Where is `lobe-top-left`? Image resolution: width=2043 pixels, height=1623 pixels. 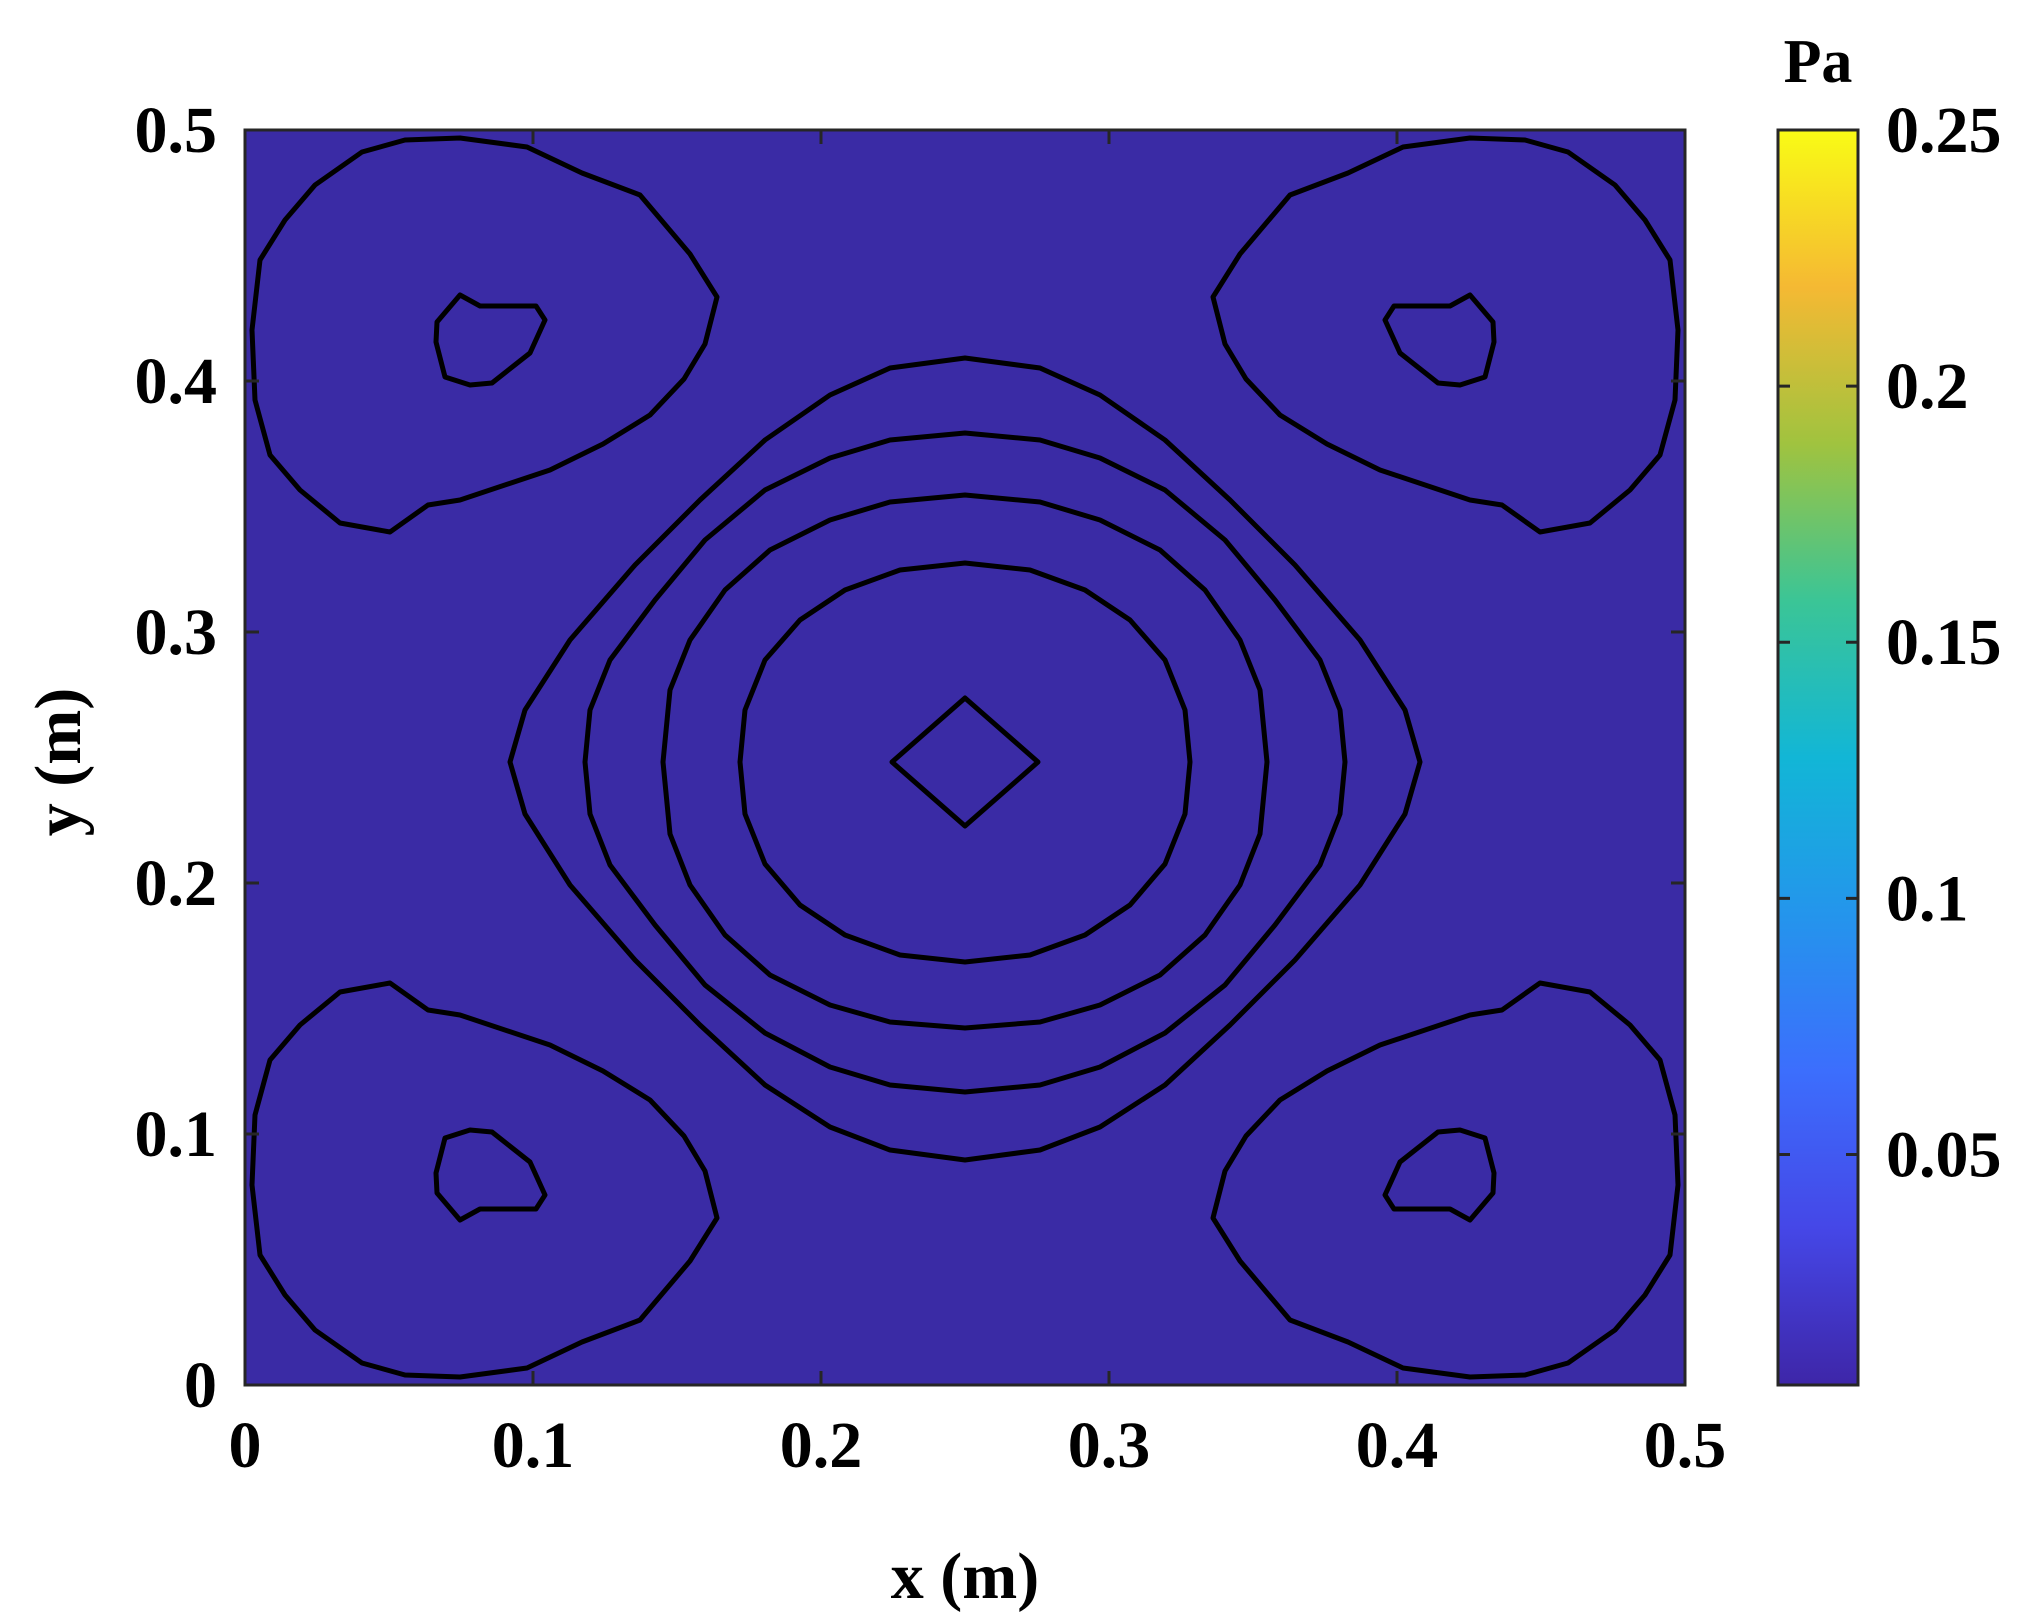
lobe-top-left is located at coordinates (484, 335).